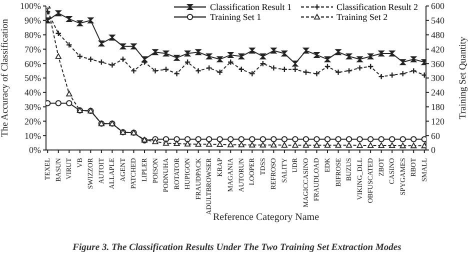  What do you see at coordinates (33, 78) in the screenshot?
I see `y-tick-label: 50%` at bounding box center [33, 78].